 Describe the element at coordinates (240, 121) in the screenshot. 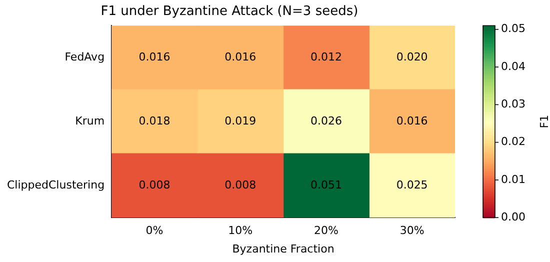

I see `data-label: 0.019` at that location.